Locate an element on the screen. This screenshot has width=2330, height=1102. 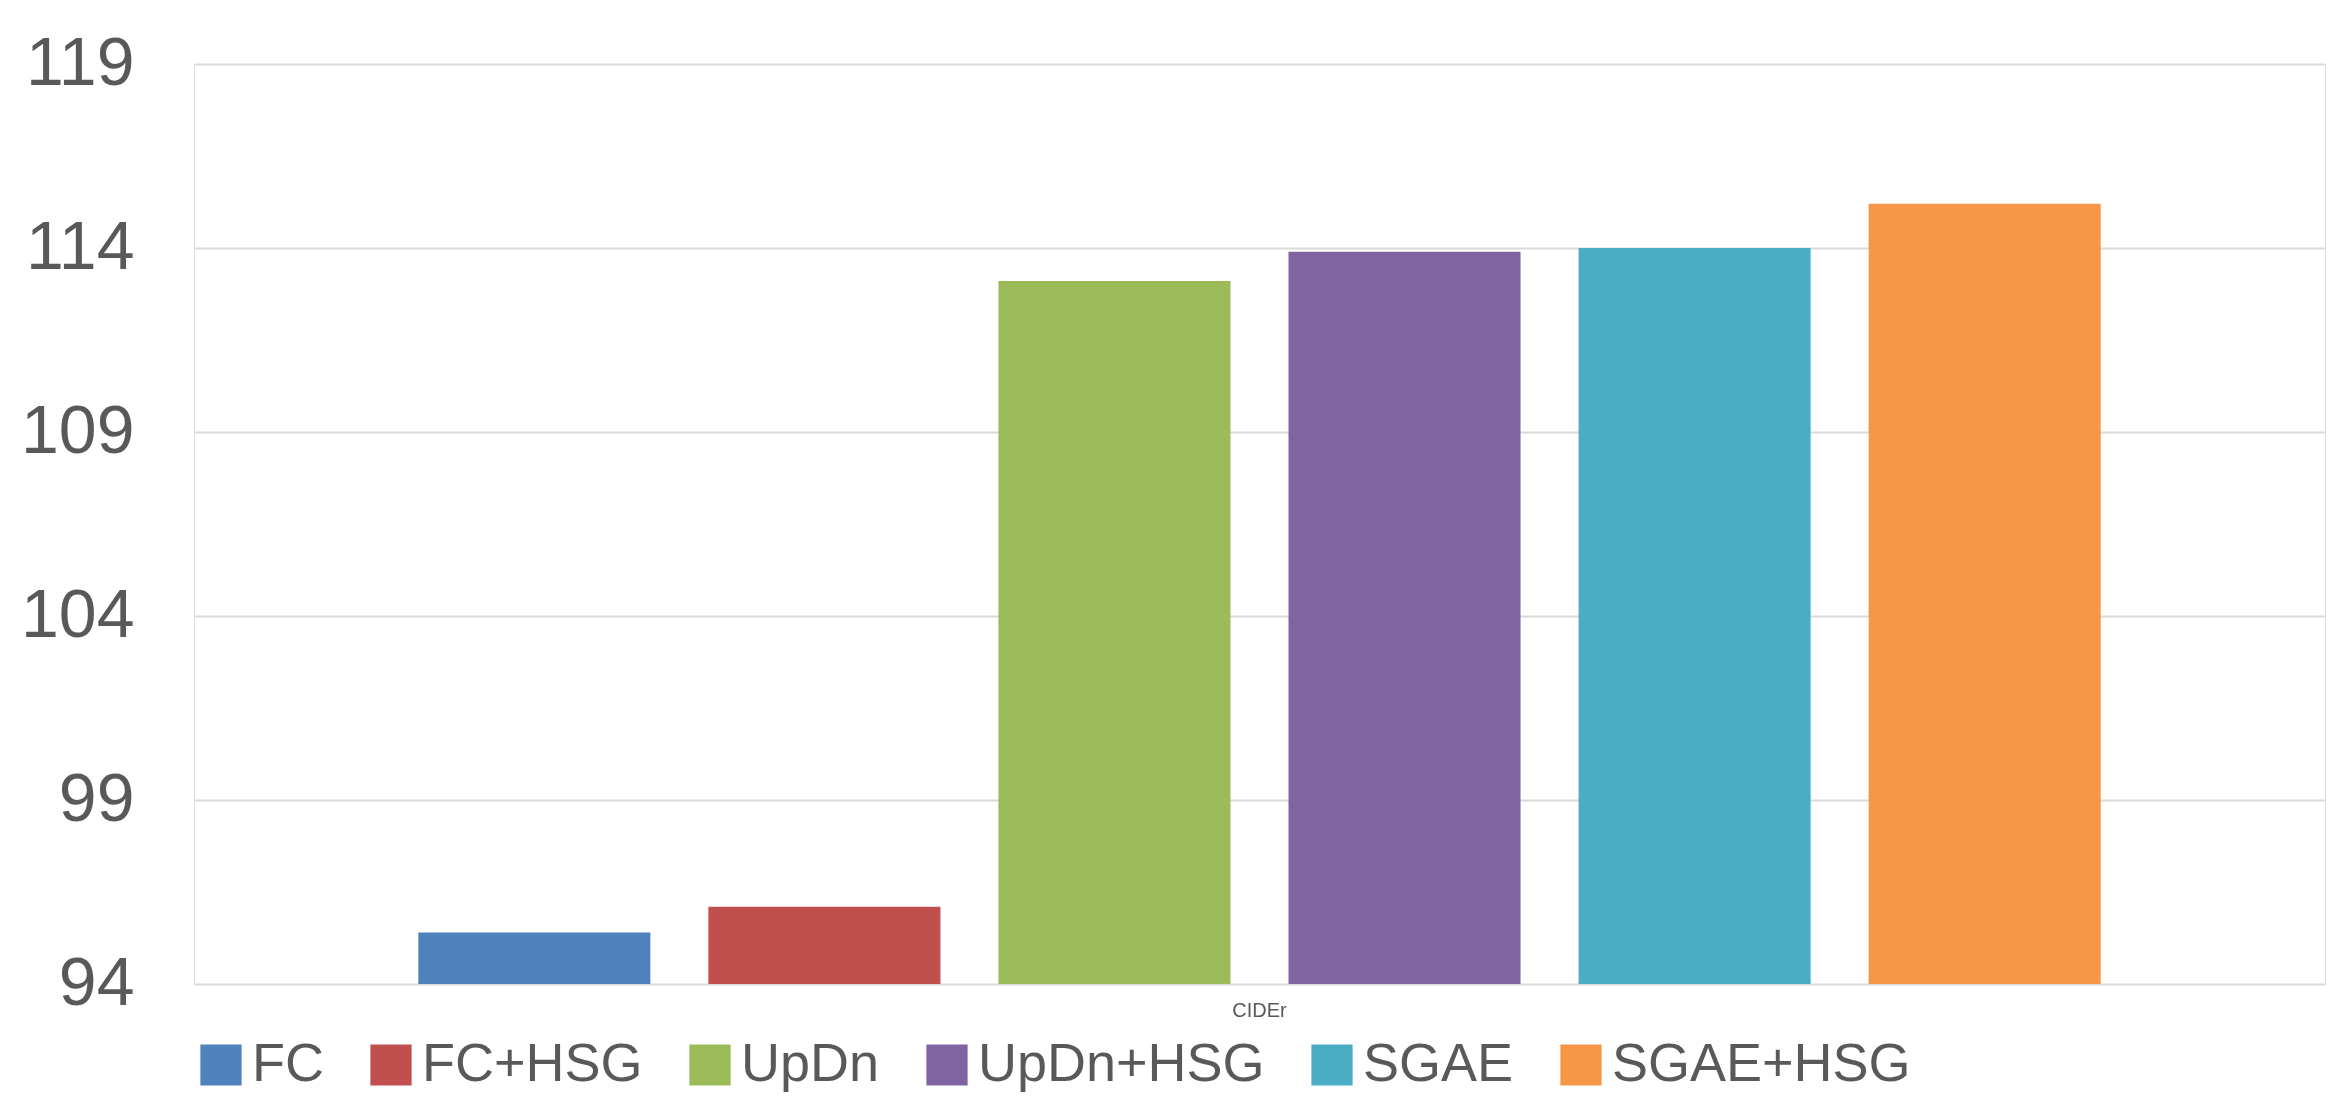
legend-label: UpDn is located at coordinates (810, 1062).